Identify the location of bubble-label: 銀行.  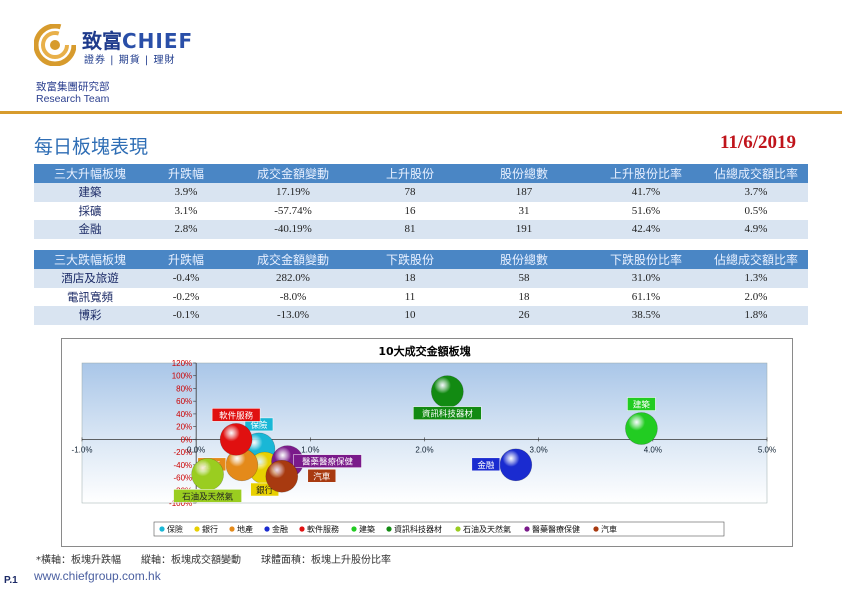
(265, 490).